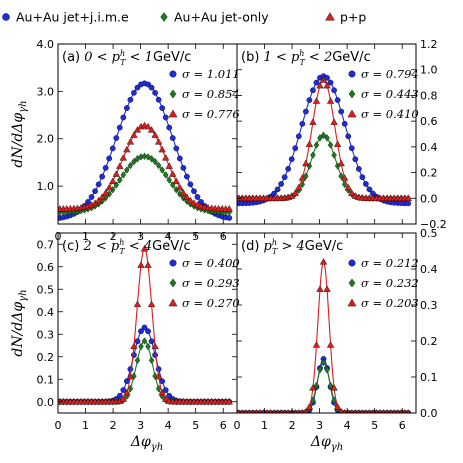 The width and height of the screenshot is (463, 463). What do you see at coordinates (324, 140) in the screenshot?
I see `plot-area` at bounding box center [324, 140].